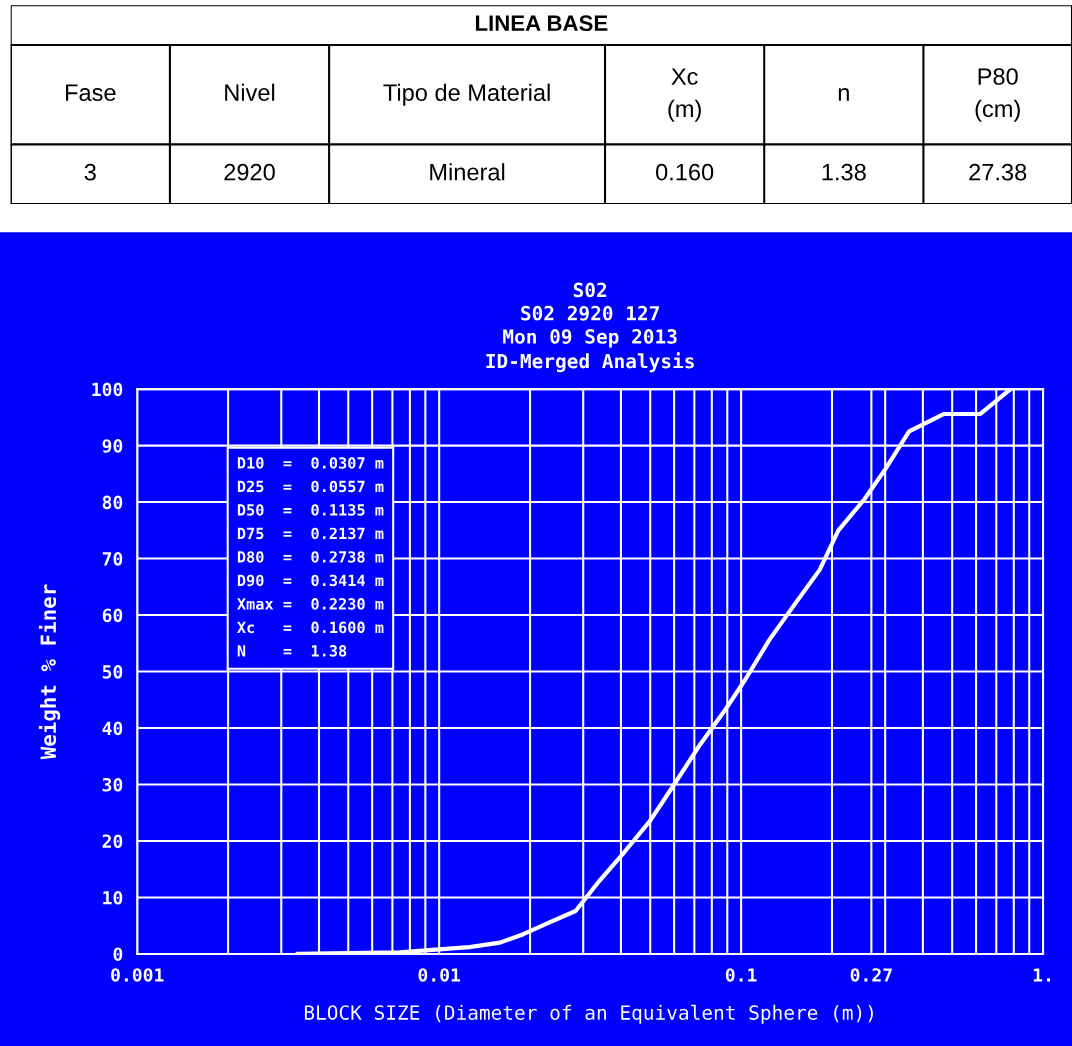 The height and width of the screenshot is (1046, 1072). What do you see at coordinates (112, 559) in the screenshot?
I see `y-tick-label: 70` at bounding box center [112, 559].